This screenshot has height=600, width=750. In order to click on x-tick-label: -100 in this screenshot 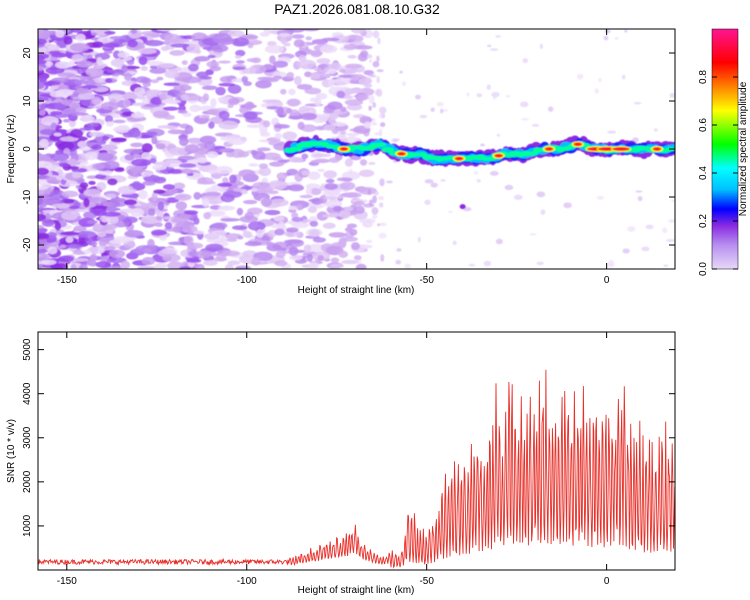, I will do `click(247, 581)`.